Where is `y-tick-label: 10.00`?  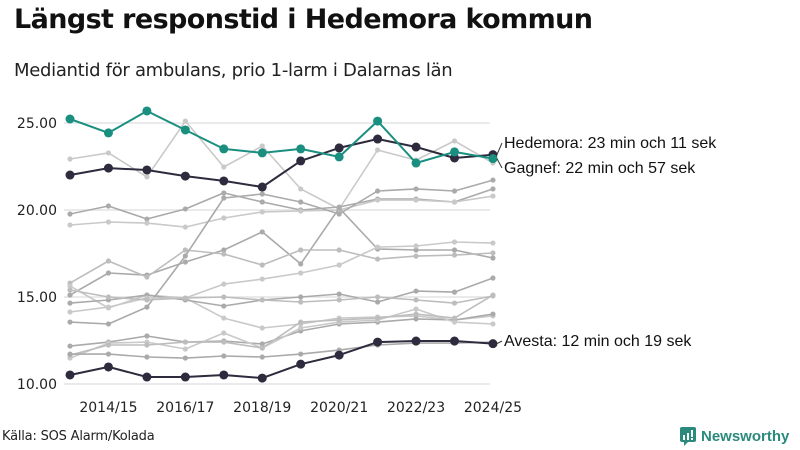 y-tick-label: 10.00 is located at coordinates (37, 385).